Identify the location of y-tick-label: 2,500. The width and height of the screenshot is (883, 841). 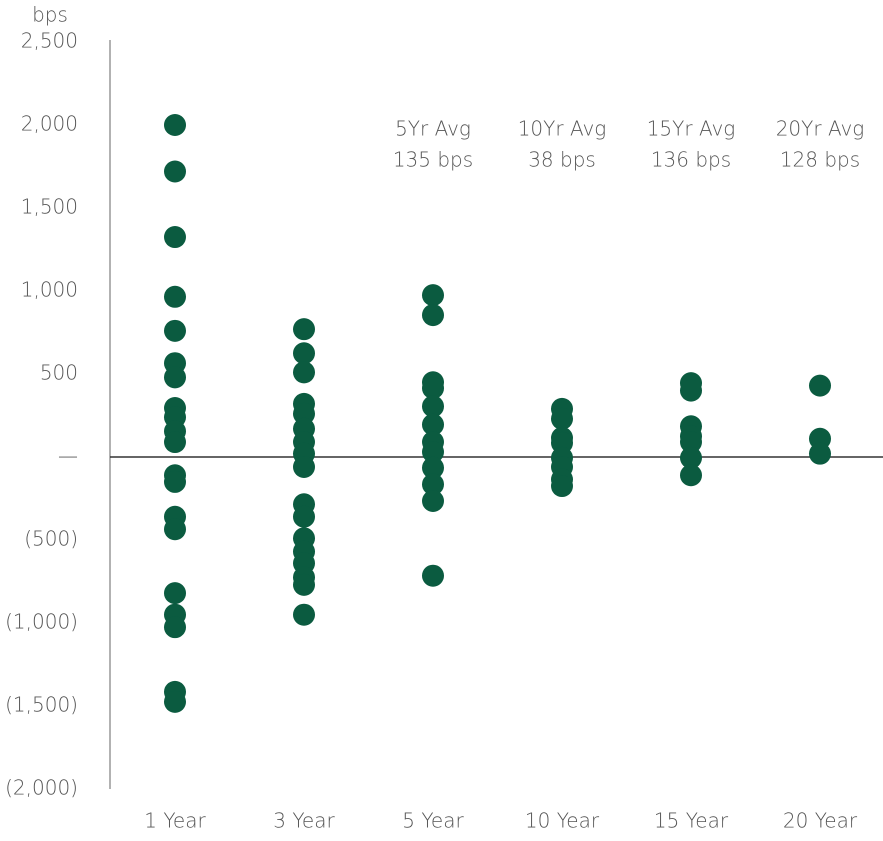
(49, 41).